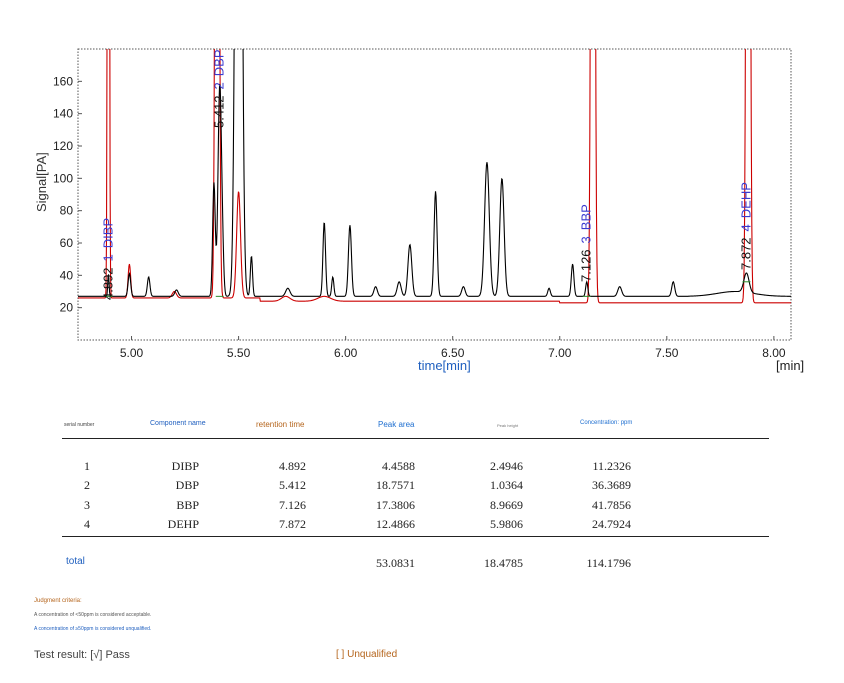 The image size is (844, 683). What do you see at coordinates (67, 243) in the screenshot?
I see `y-tick-label: 60` at bounding box center [67, 243].